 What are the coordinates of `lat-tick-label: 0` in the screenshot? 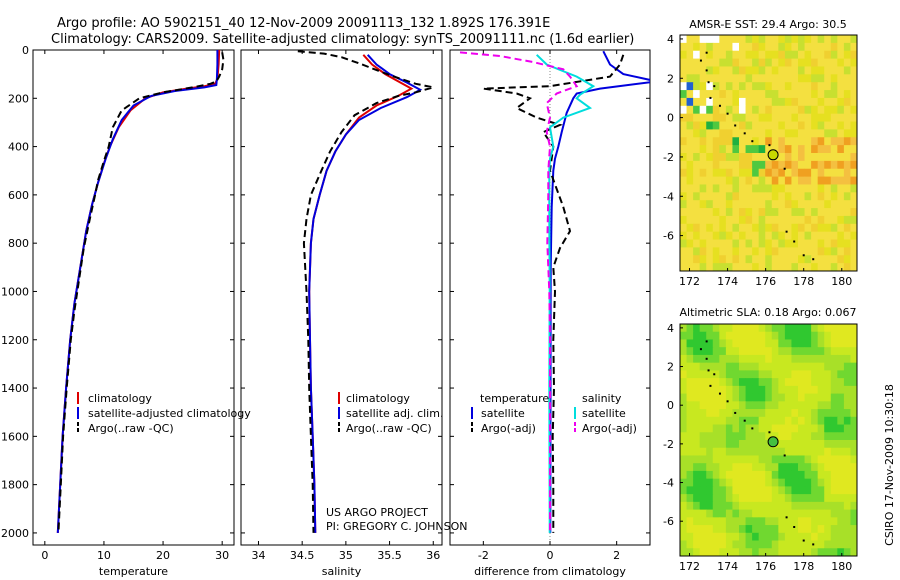 It's located at (670, 405).